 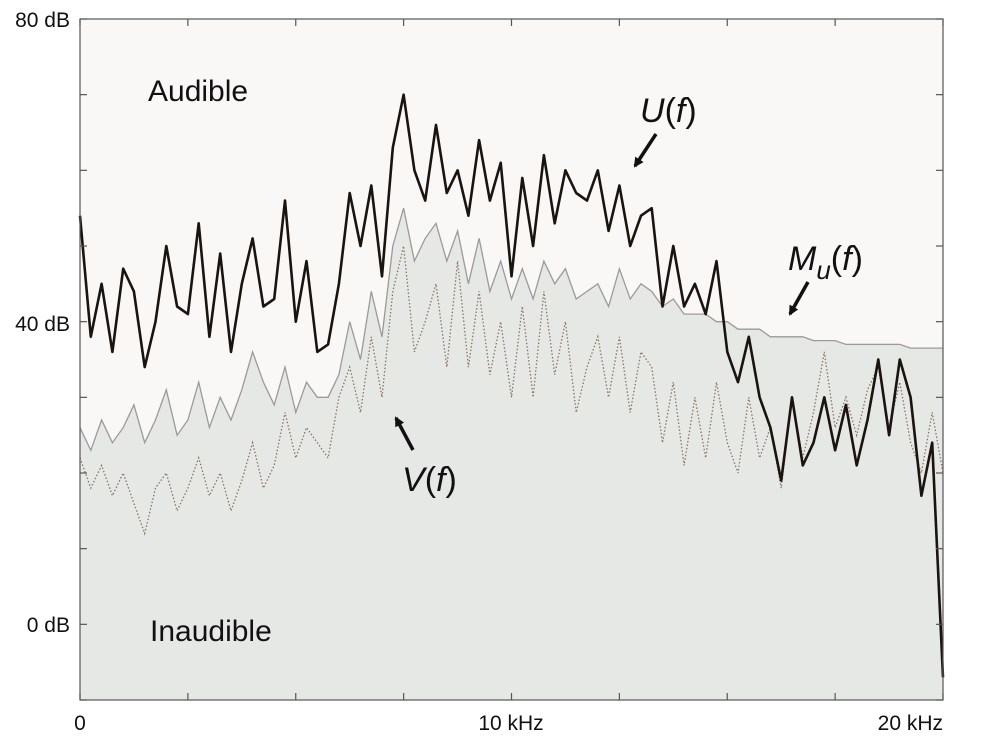 What do you see at coordinates (429, 480) in the screenshot?
I see `residual-annotation-label: V(f)` at bounding box center [429, 480].